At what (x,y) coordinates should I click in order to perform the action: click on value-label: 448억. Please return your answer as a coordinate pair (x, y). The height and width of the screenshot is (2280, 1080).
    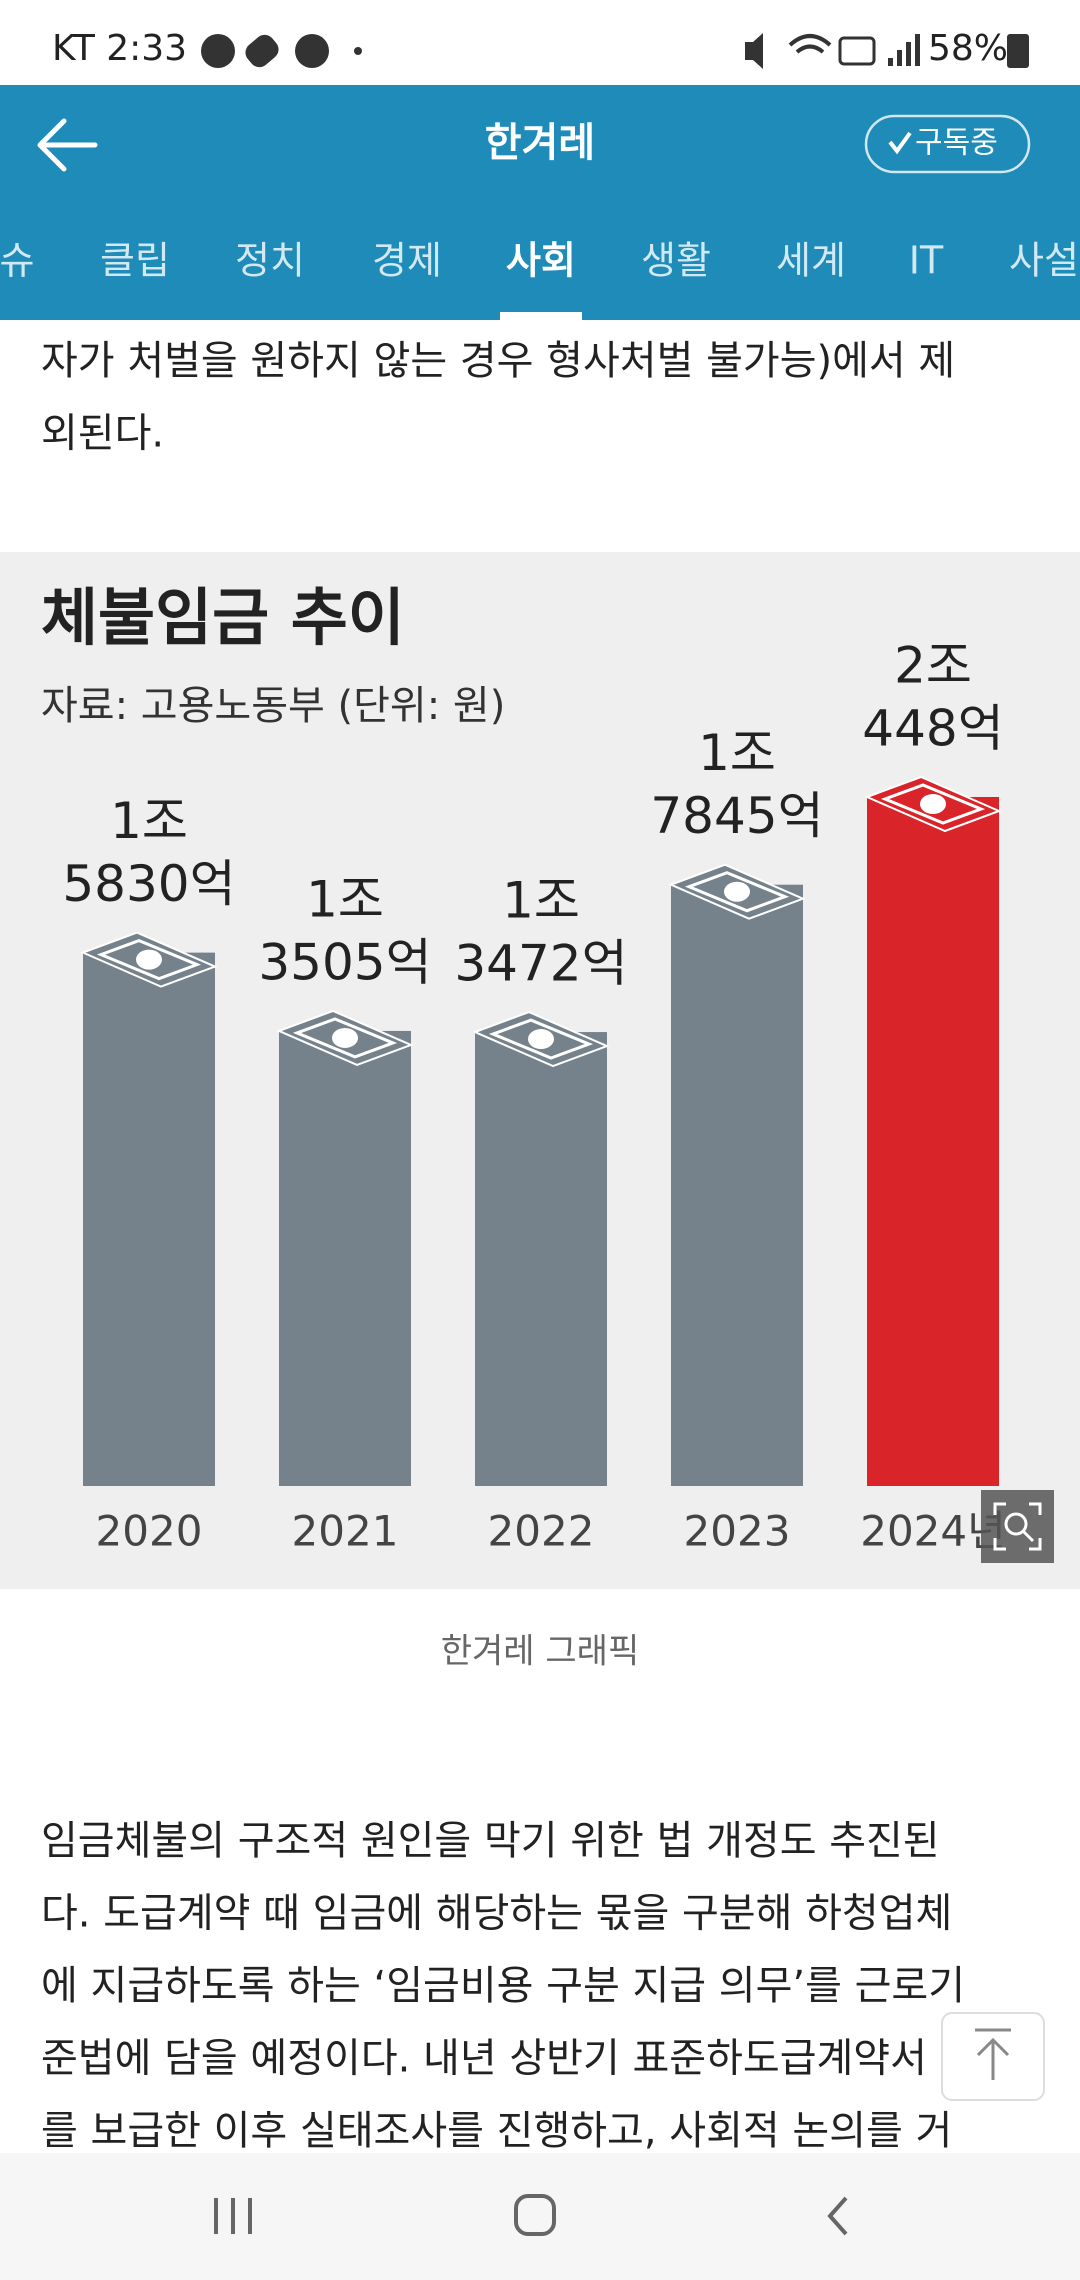
    Looking at the image, I should click on (932, 729).